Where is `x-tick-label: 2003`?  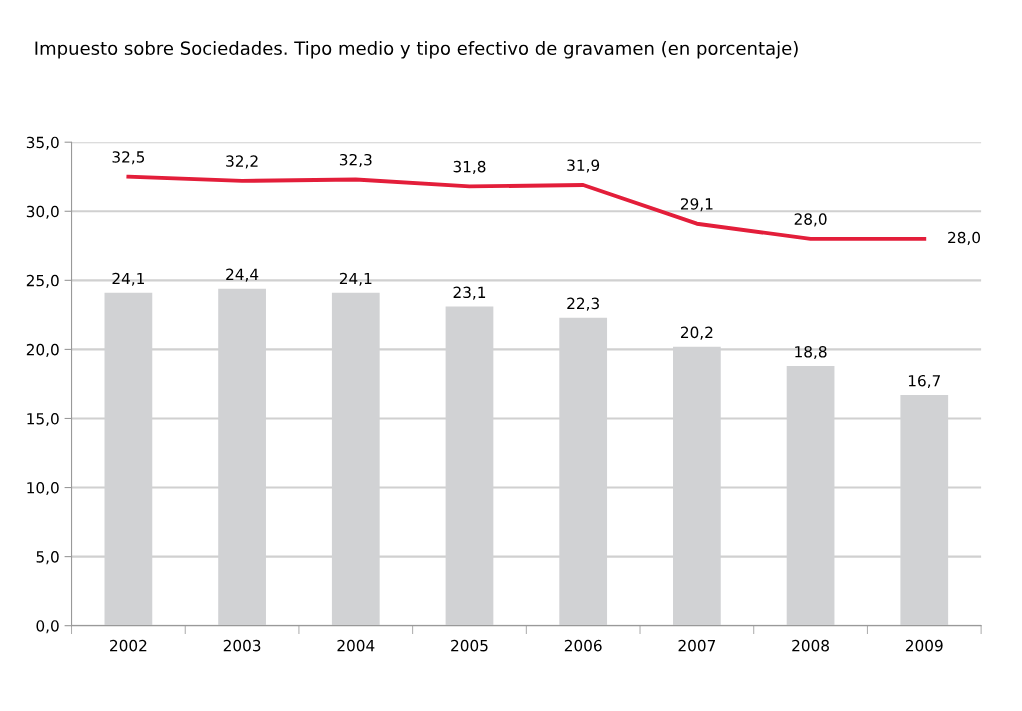
x-tick-label: 2003 is located at coordinates (242, 645).